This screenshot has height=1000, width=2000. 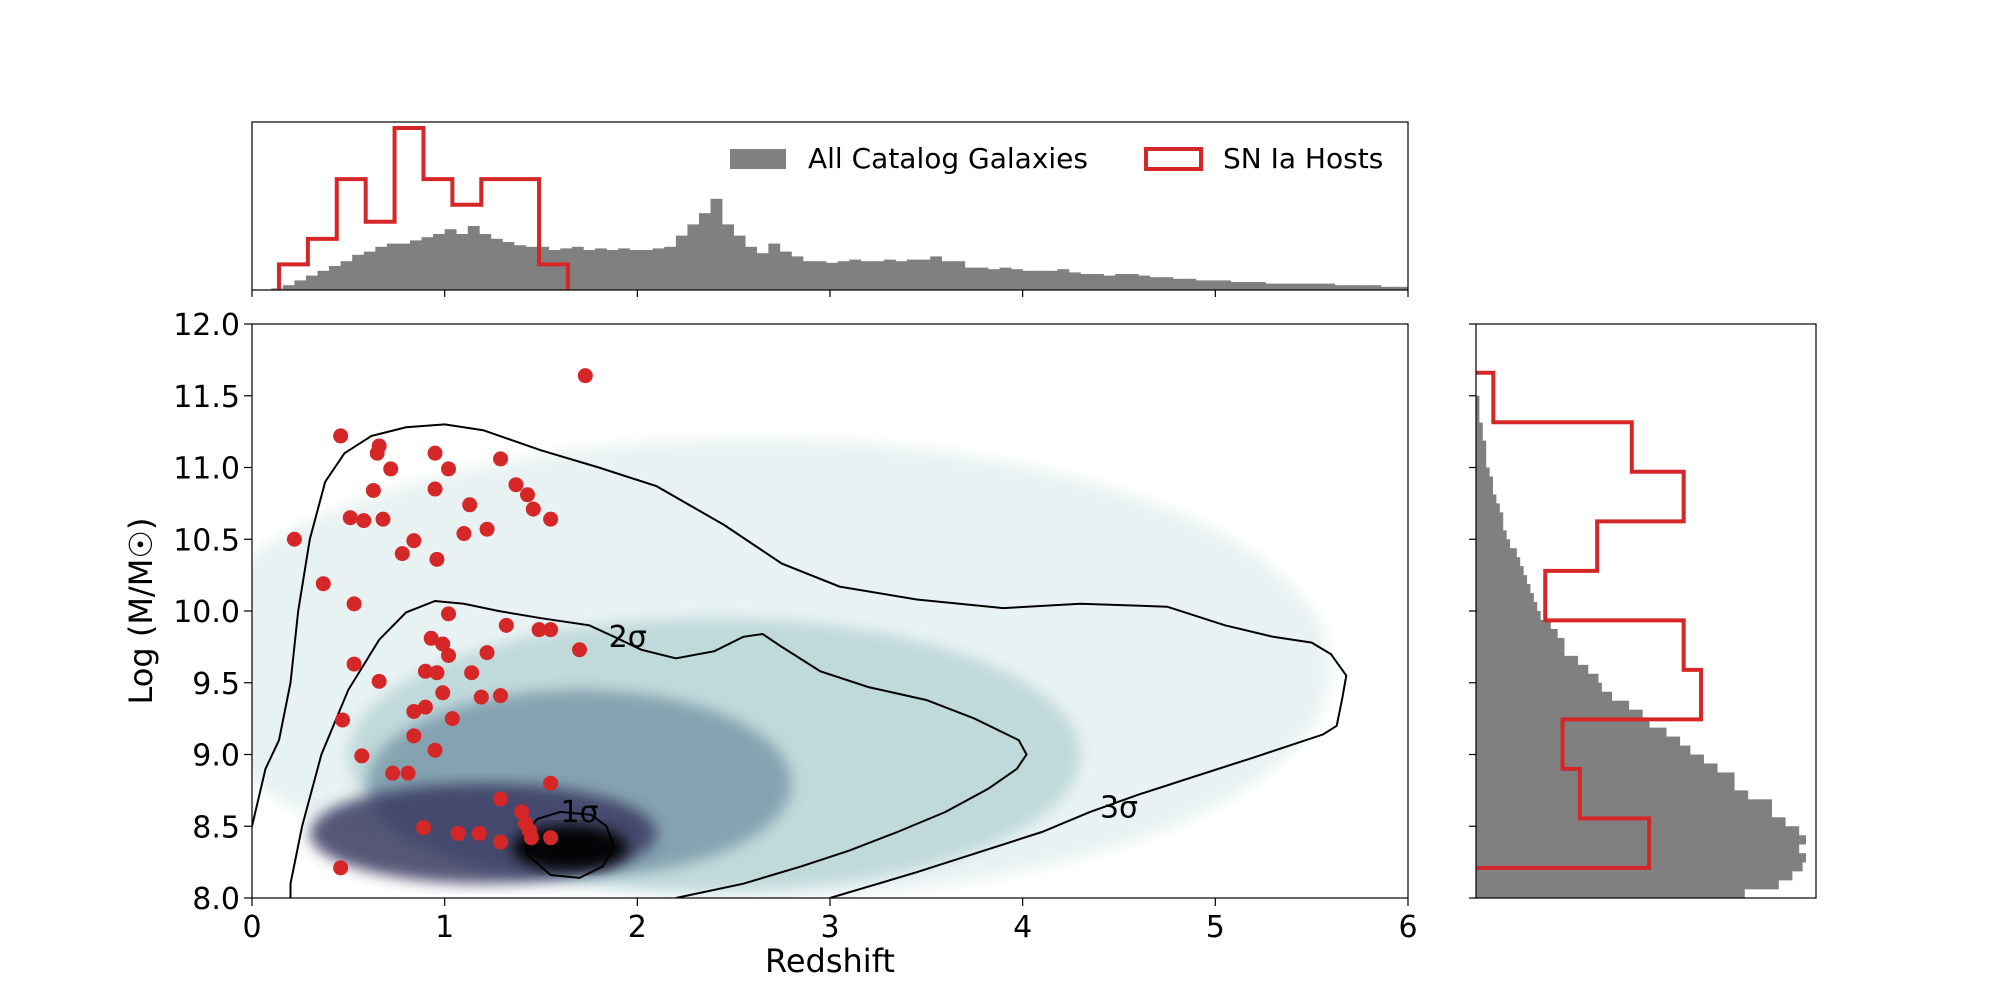 What do you see at coordinates (206, 469) in the screenshot?
I see `y-tick-label: 11.0` at bounding box center [206, 469].